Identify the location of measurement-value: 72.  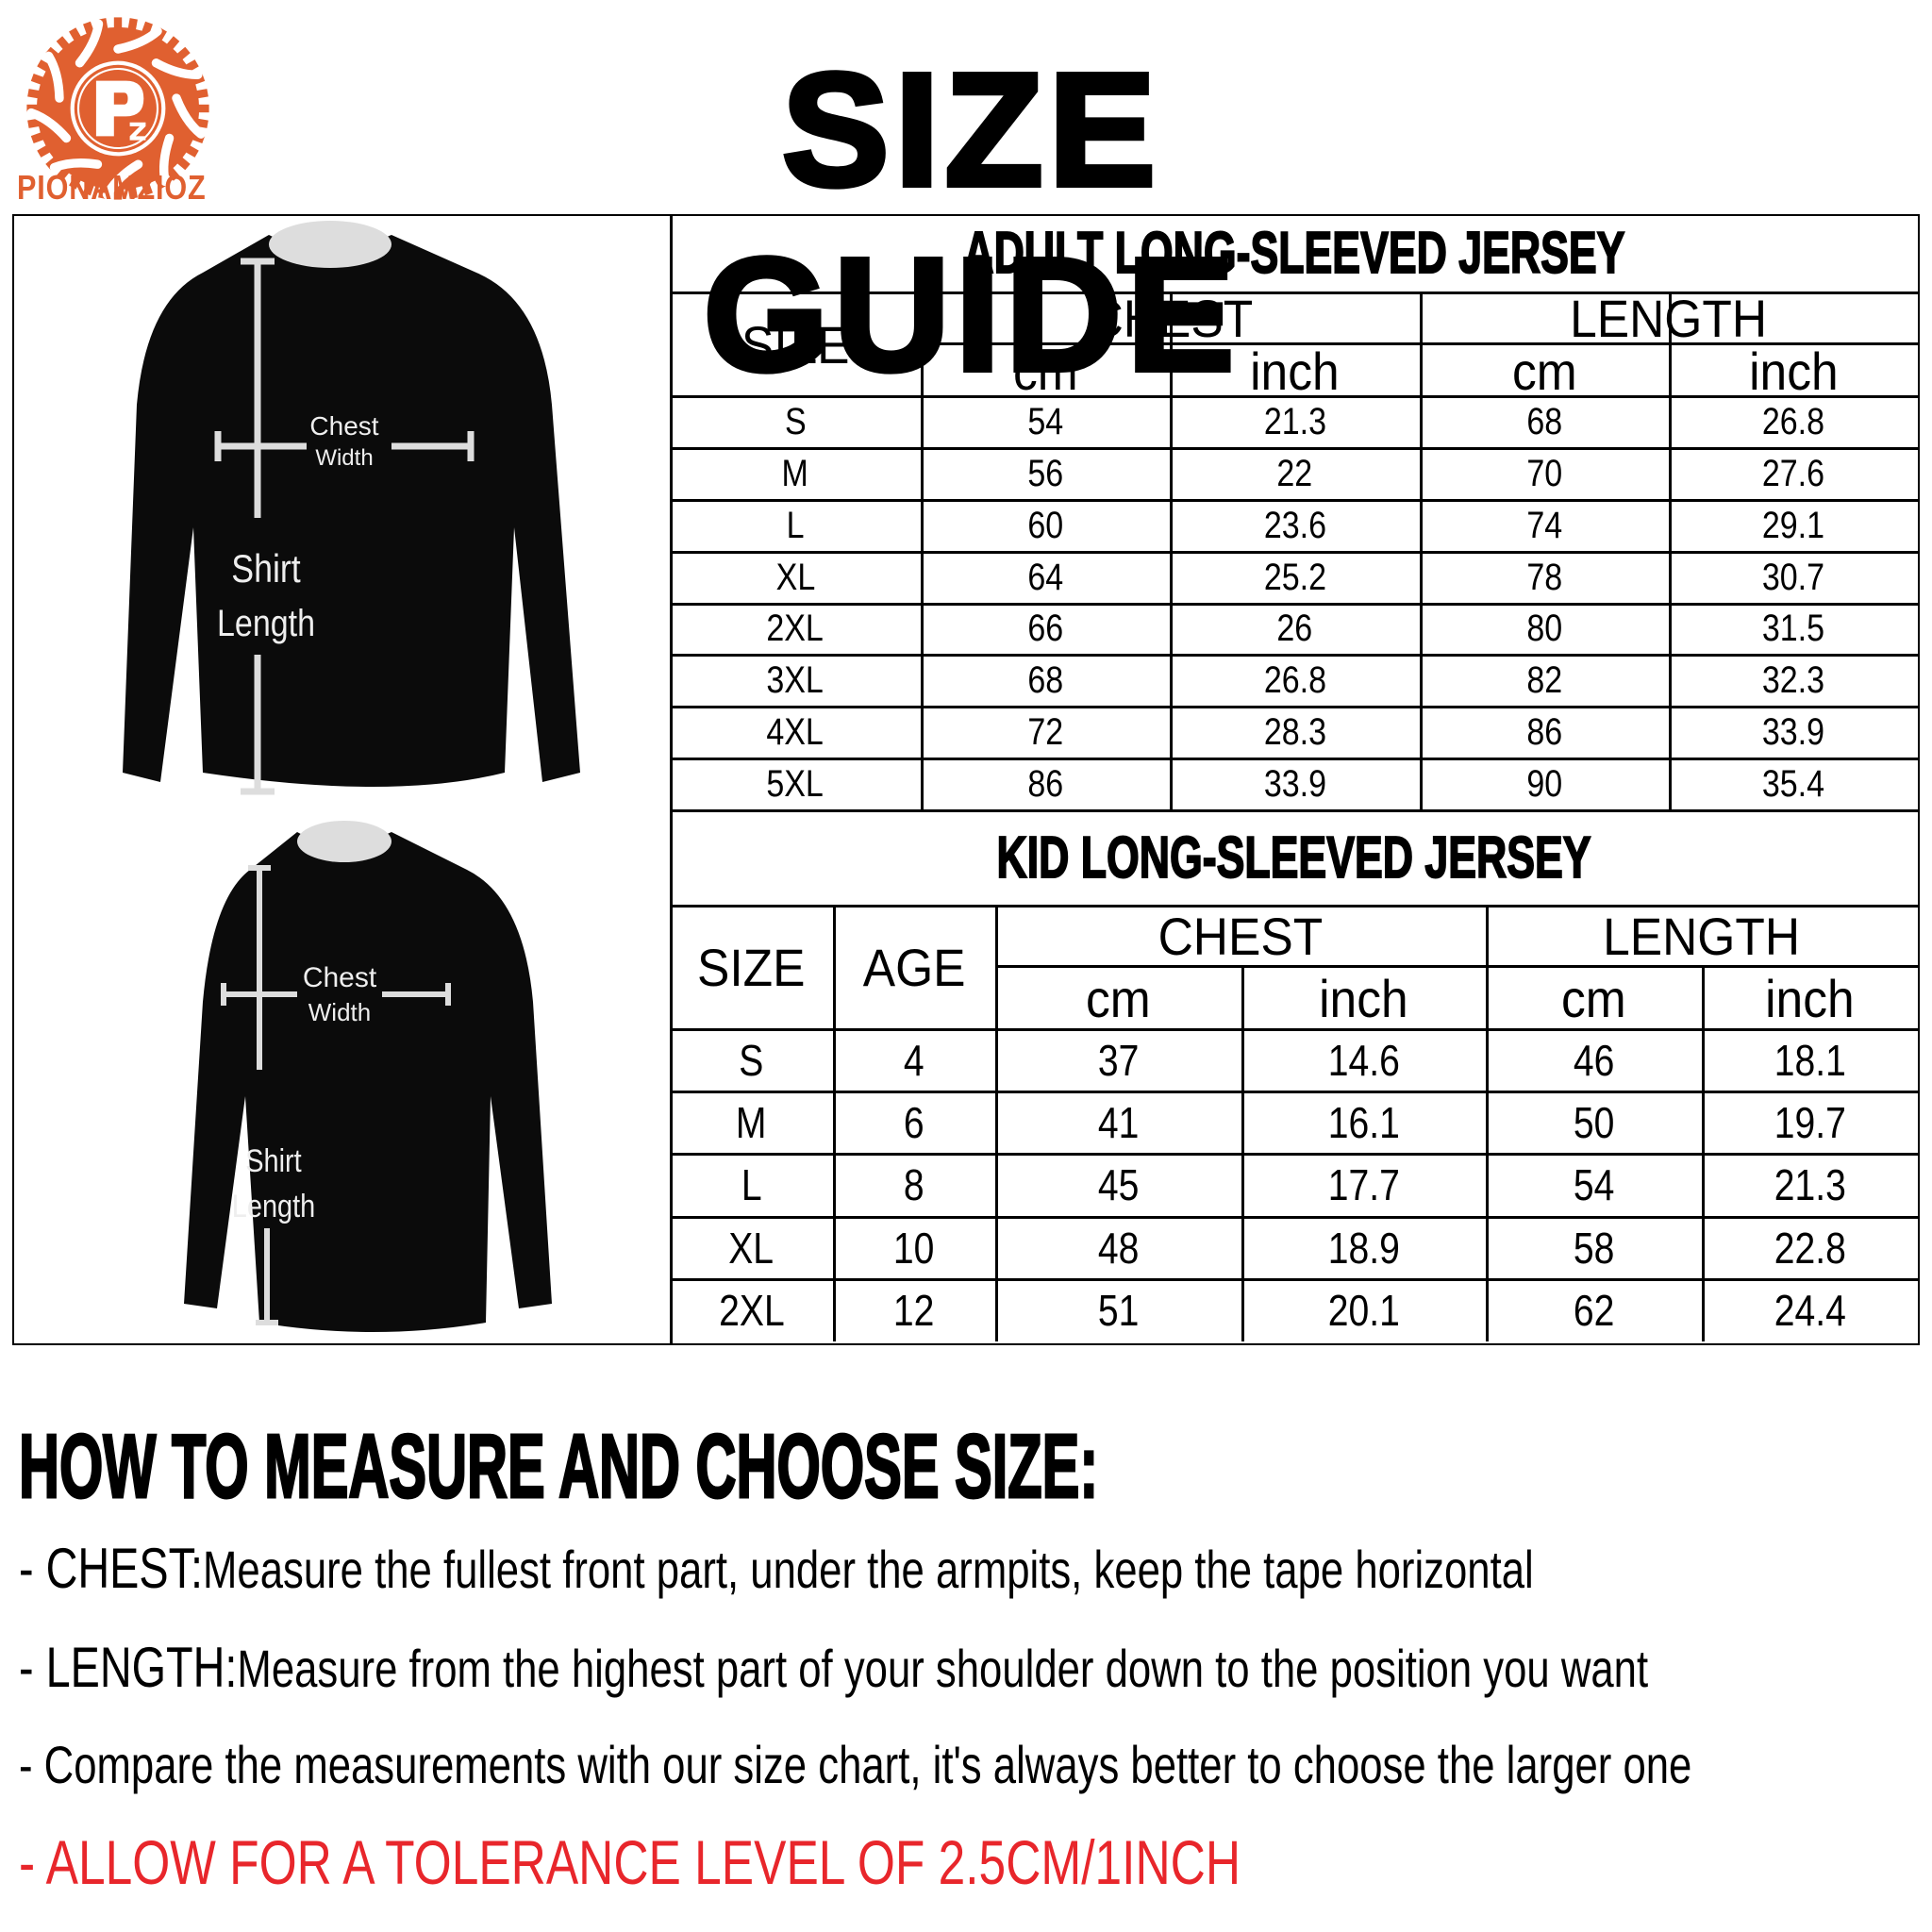
(1045, 732).